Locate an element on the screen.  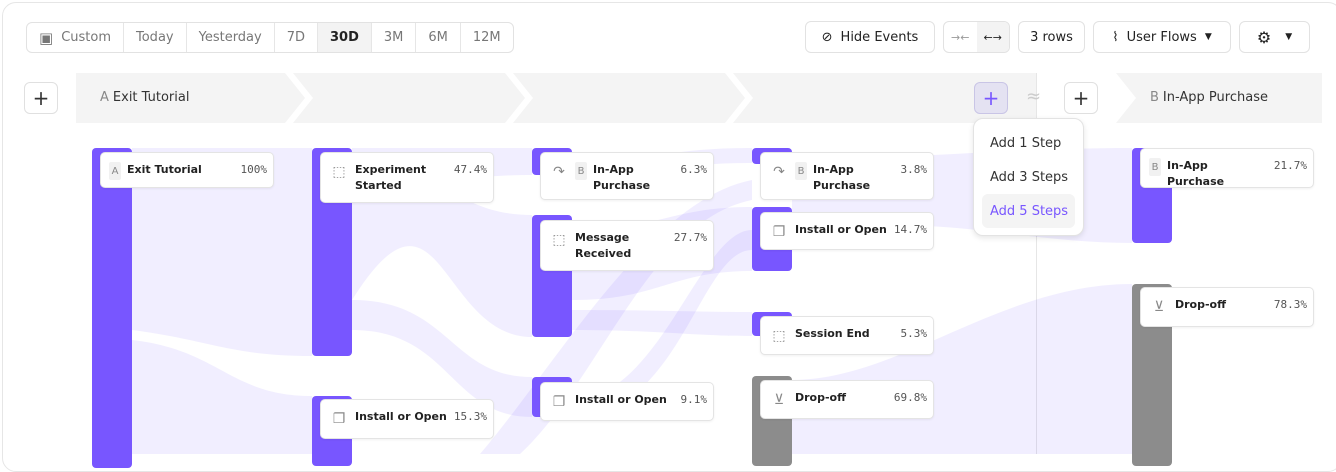
width-toggle: →← ←→ is located at coordinates (976, 37).